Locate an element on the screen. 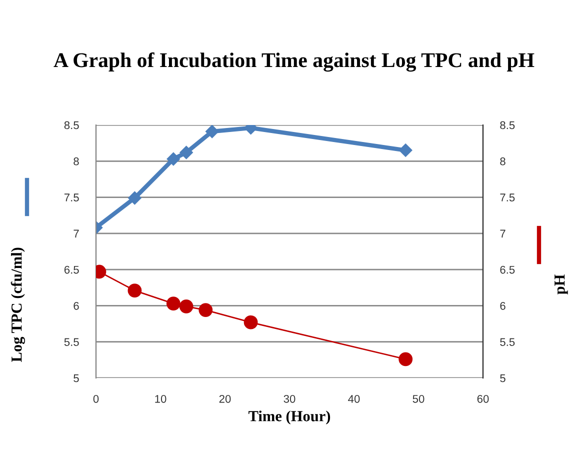 Image resolution: width=588 pixels, height=454 pixels. y-tick-label: 5.5 is located at coordinates (71, 342).